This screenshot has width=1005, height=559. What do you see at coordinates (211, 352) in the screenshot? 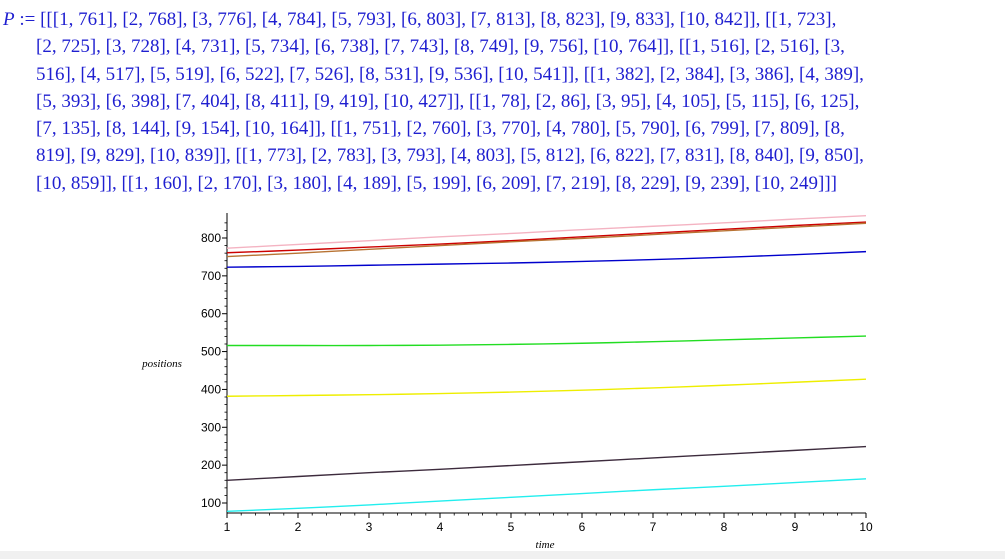
I see `y-tick-label: 500` at bounding box center [211, 352].